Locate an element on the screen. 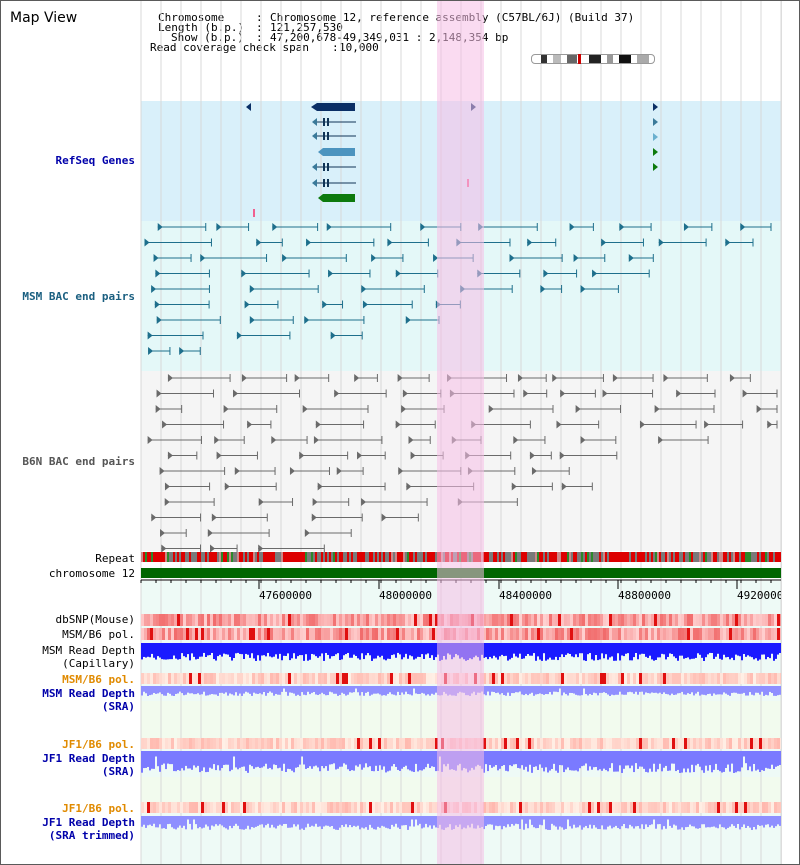 This screenshot has width=800, height=865. refseq-genes-label: RefSeq Genes is located at coordinates (95, 160).